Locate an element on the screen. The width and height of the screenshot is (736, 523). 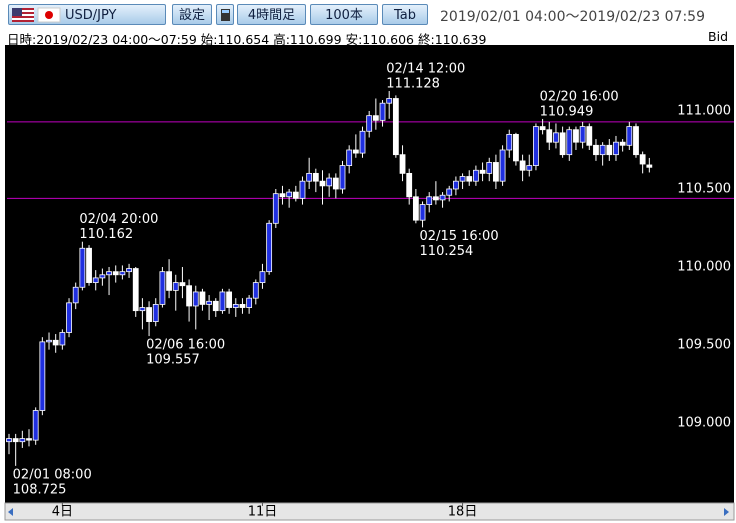
info-open: 始:110.654 is located at coordinates (235, 39).